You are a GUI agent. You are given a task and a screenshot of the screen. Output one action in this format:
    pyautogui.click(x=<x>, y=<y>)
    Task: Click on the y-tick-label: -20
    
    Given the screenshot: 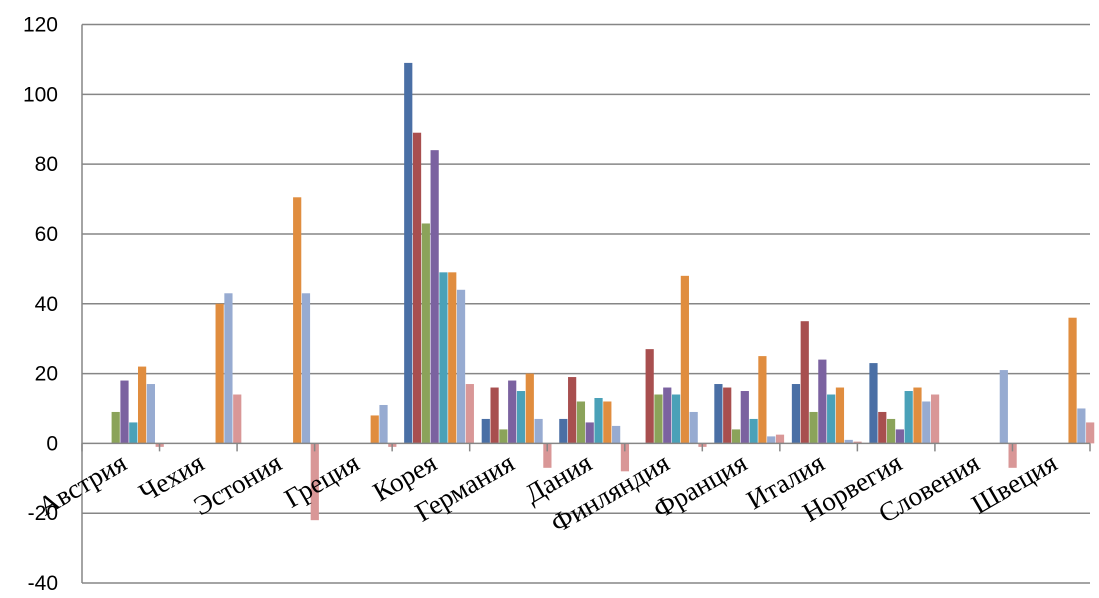 What is the action you would take?
    pyautogui.click(x=43, y=513)
    